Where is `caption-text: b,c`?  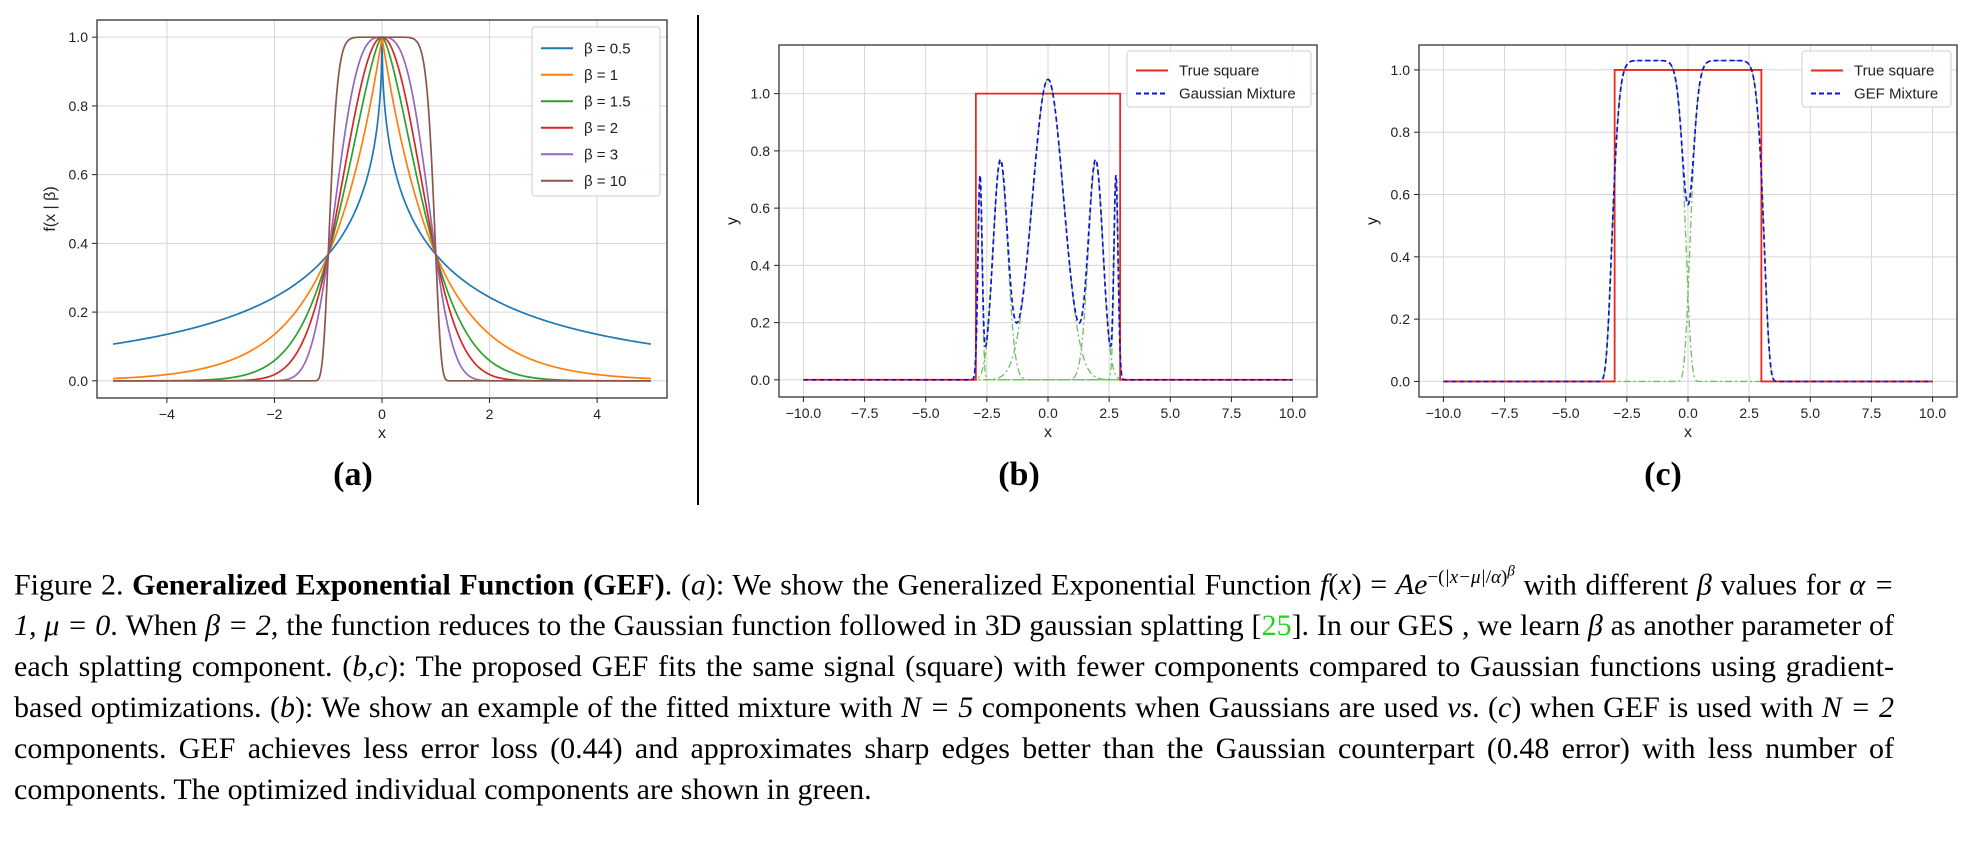 caption-text: b,c is located at coordinates (370, 667).